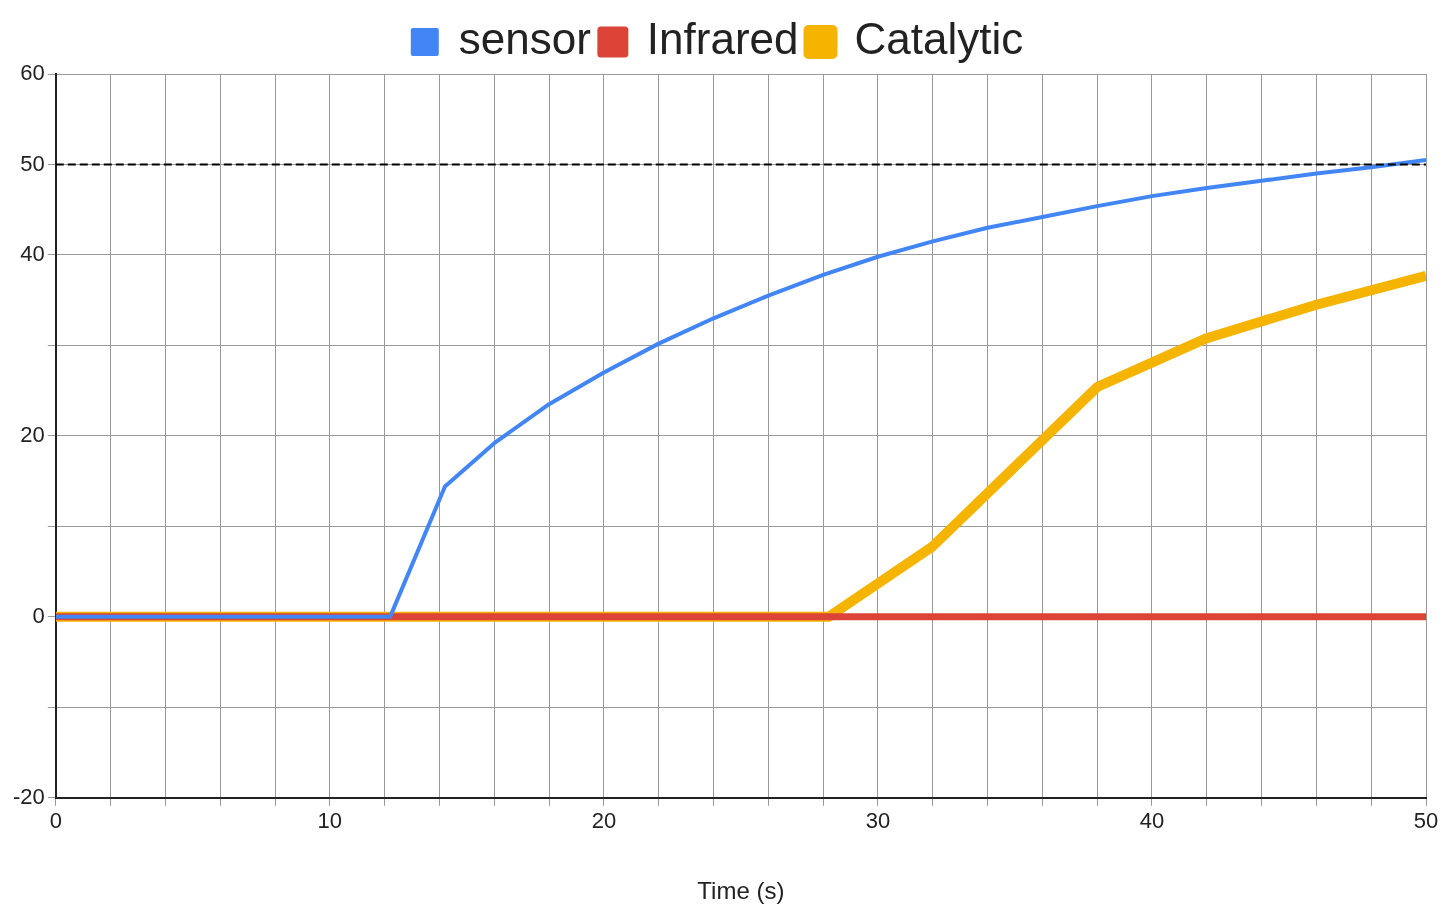  I want to click on y-tick-label: 50, so click(32, 163).